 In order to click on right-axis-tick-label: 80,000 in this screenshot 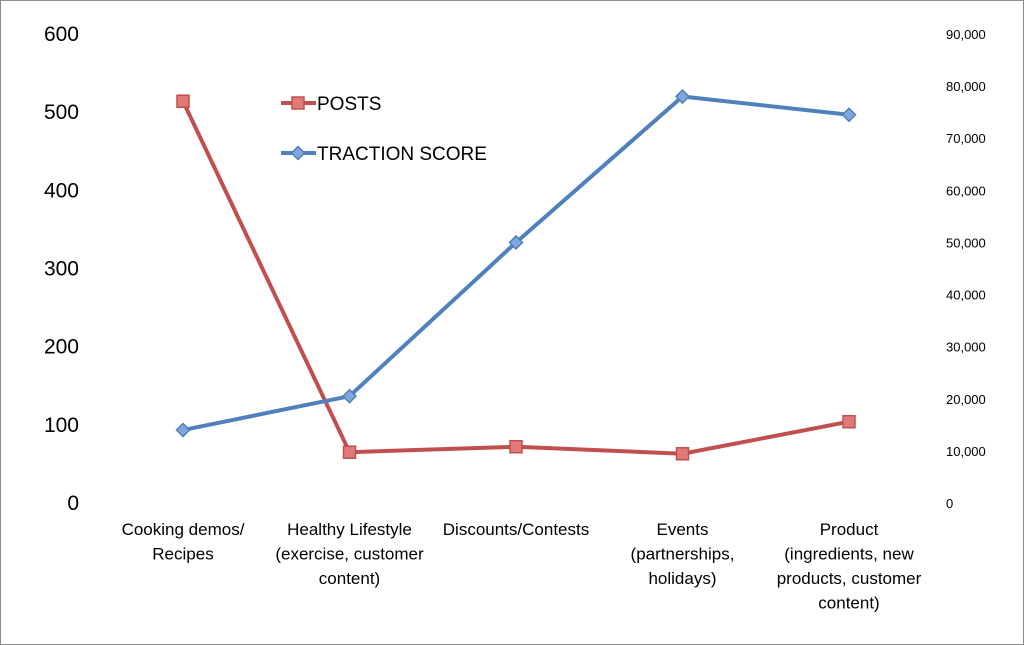, I will do `click(966, 86)`.